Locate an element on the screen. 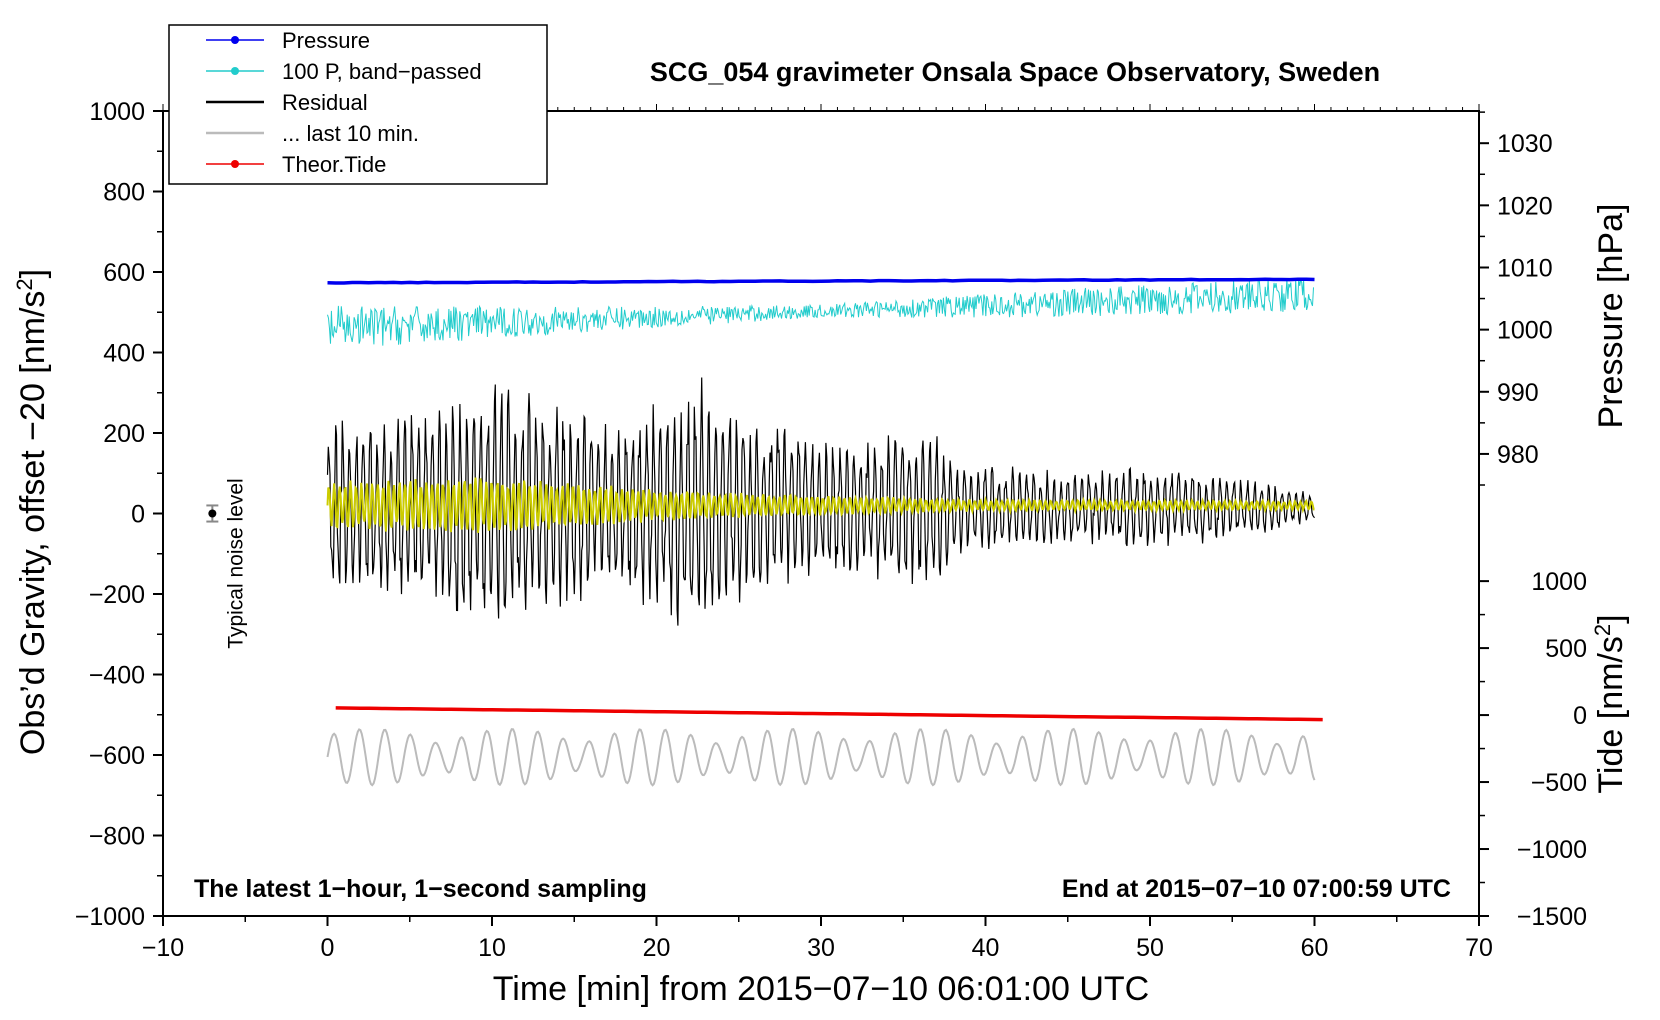 Image resolution: width=1660 pixels, height=1020 pixels. tide-tick-label: −1500 is located at coordinates (1552, 917).